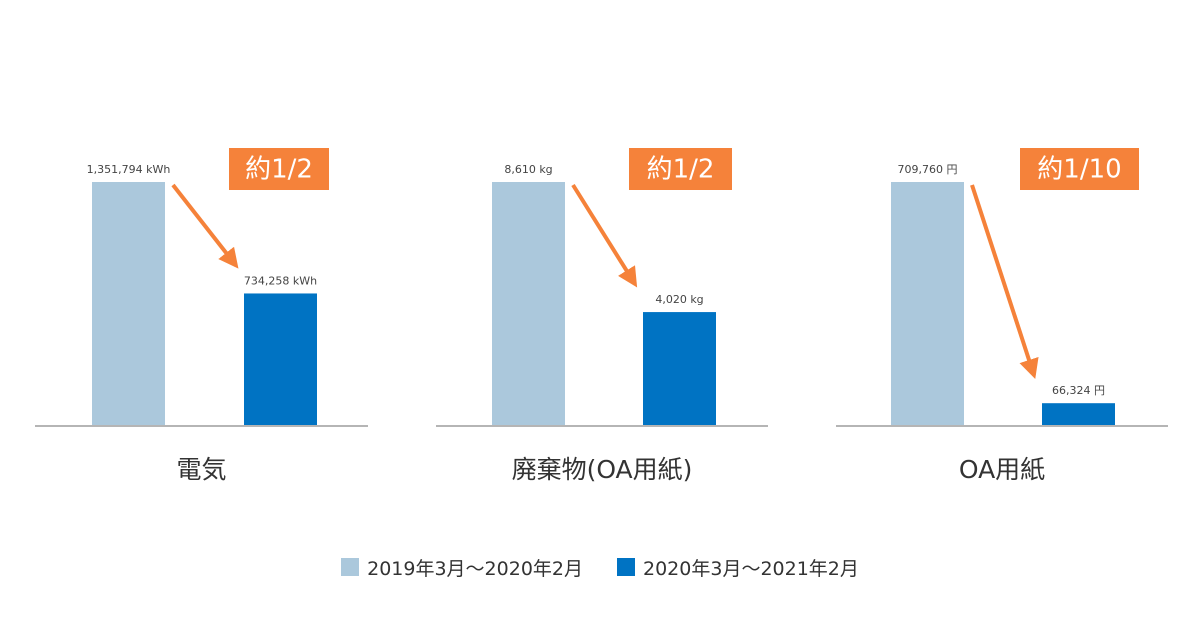  Describe the element at coordinates (475, 568) in the screenshot. I see `legend-label-before: 2019年3月～2020年2月` at that location.